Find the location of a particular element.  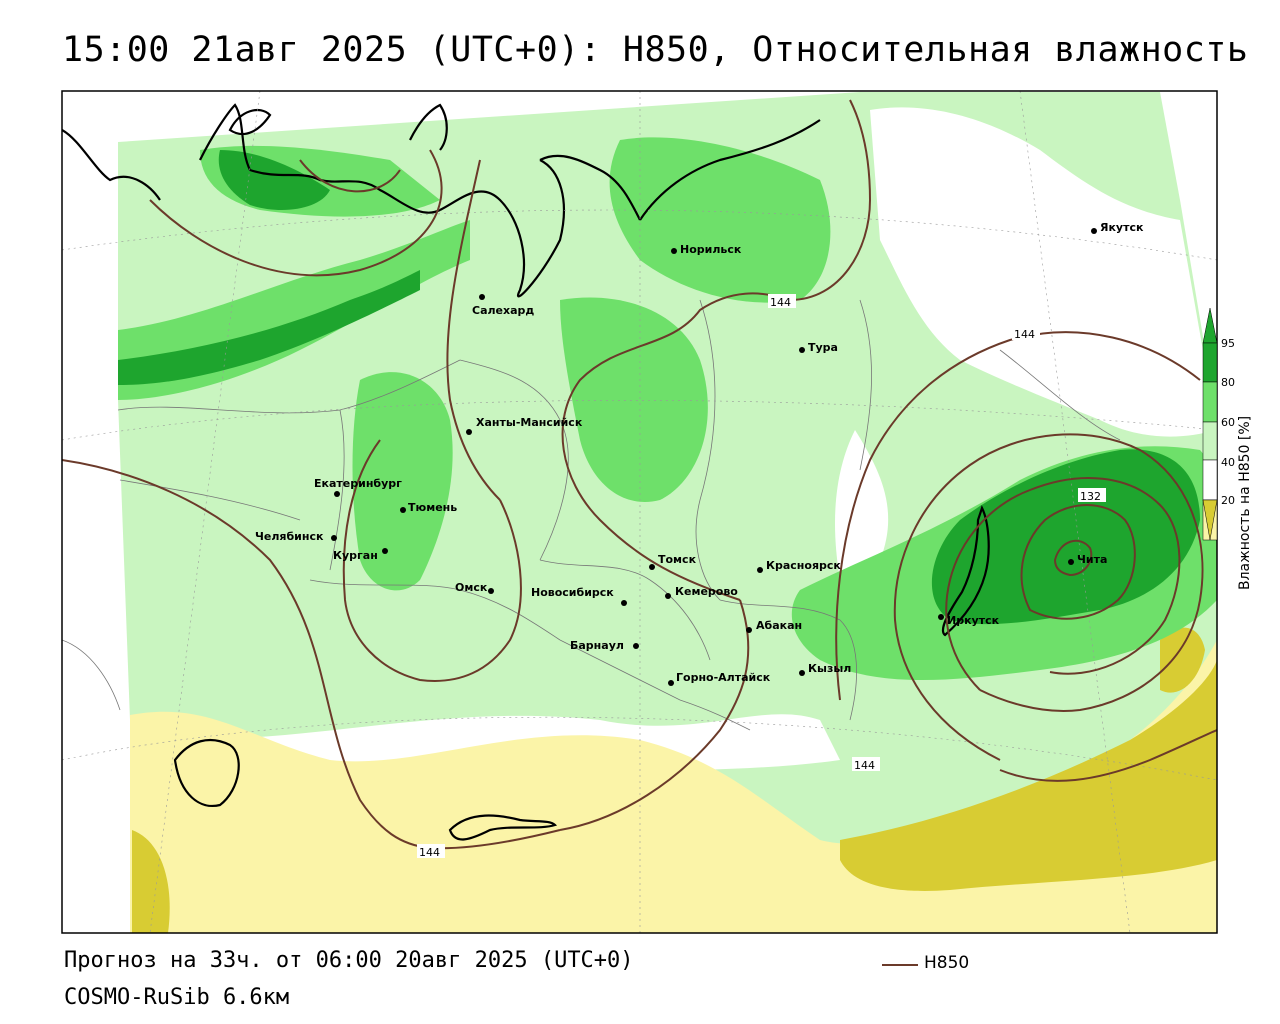

city-chelyabinsk: Челябинск is located at coordinates (296, 536).